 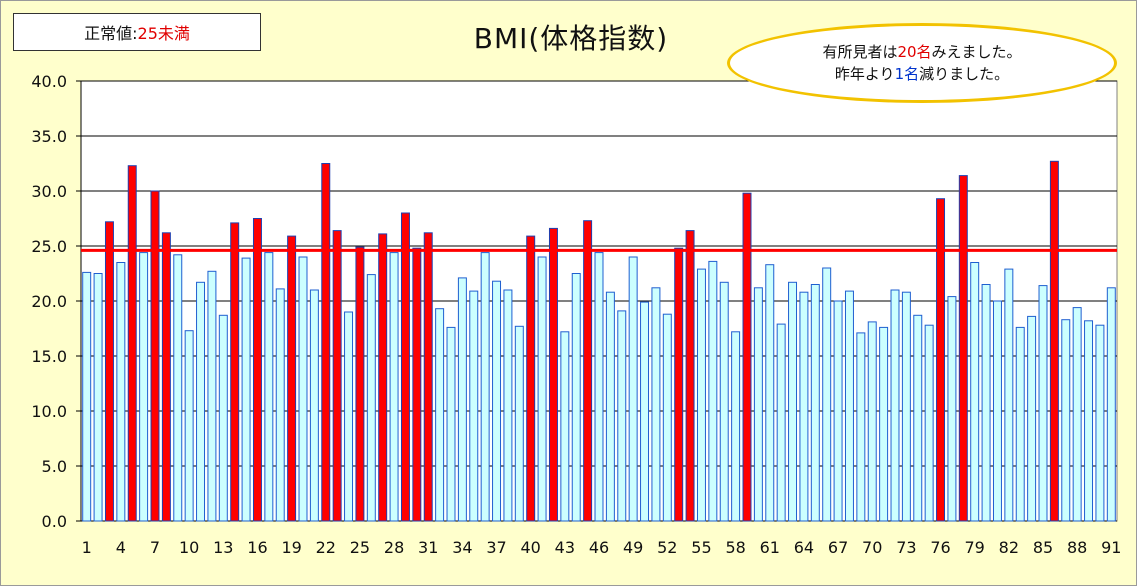 I want to click on y-tick-label: 25.0, so click(x=49, y=246).